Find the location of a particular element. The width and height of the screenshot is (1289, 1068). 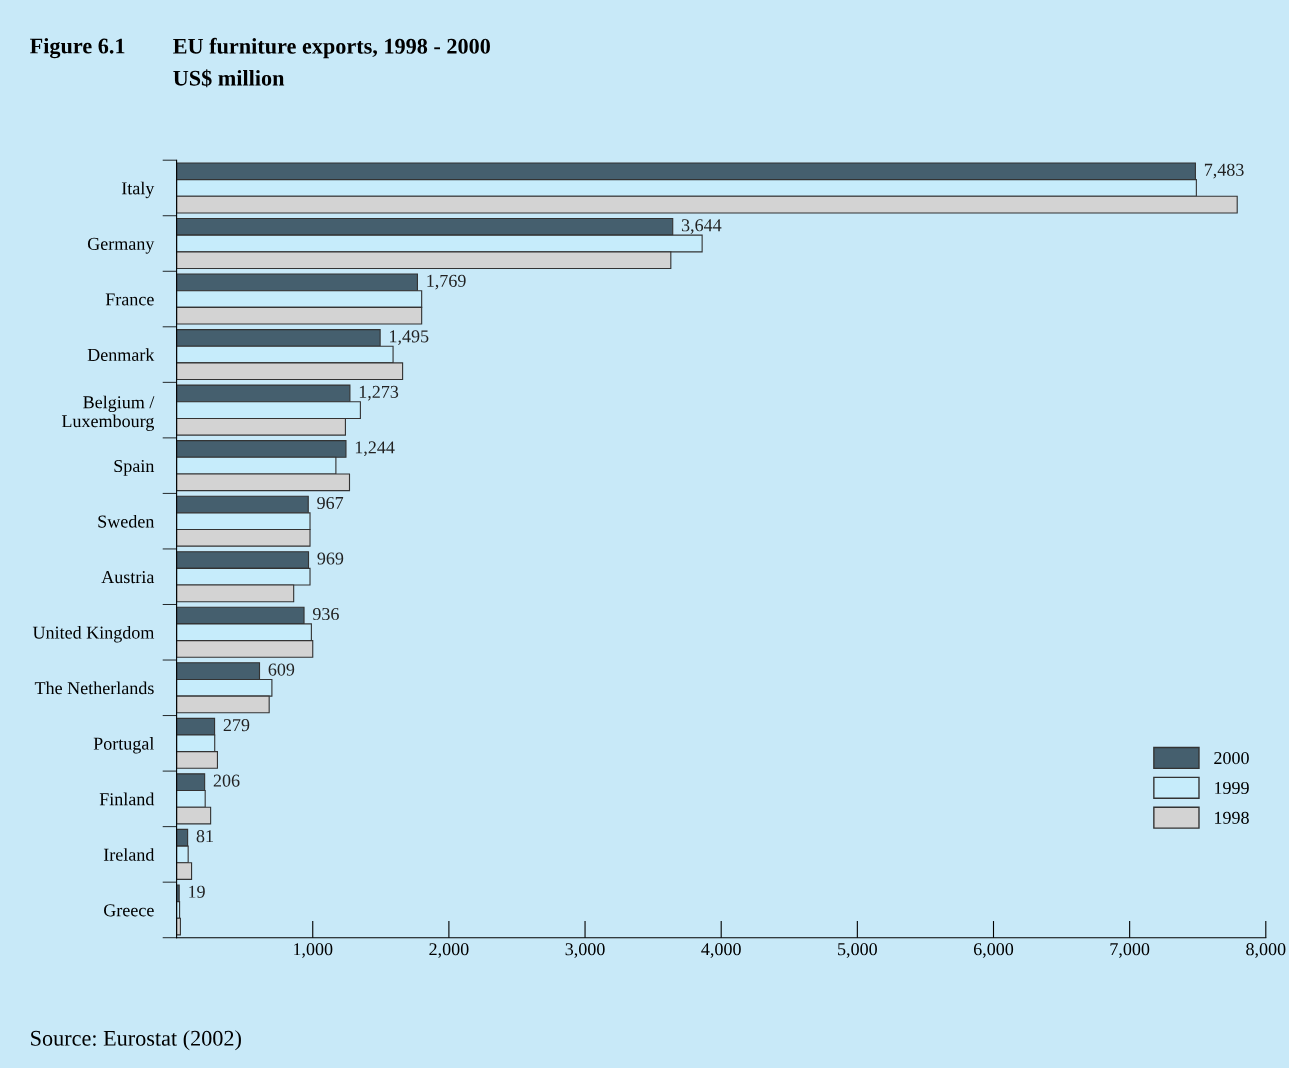

y-tick-label: Germany is located at coordinates (121, 245).